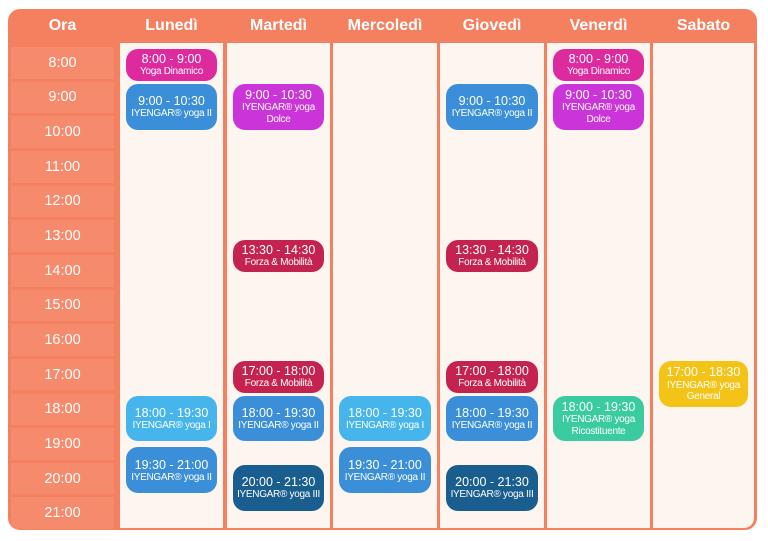  I want to click on day-header-1: Martedì, so click(278, 25).